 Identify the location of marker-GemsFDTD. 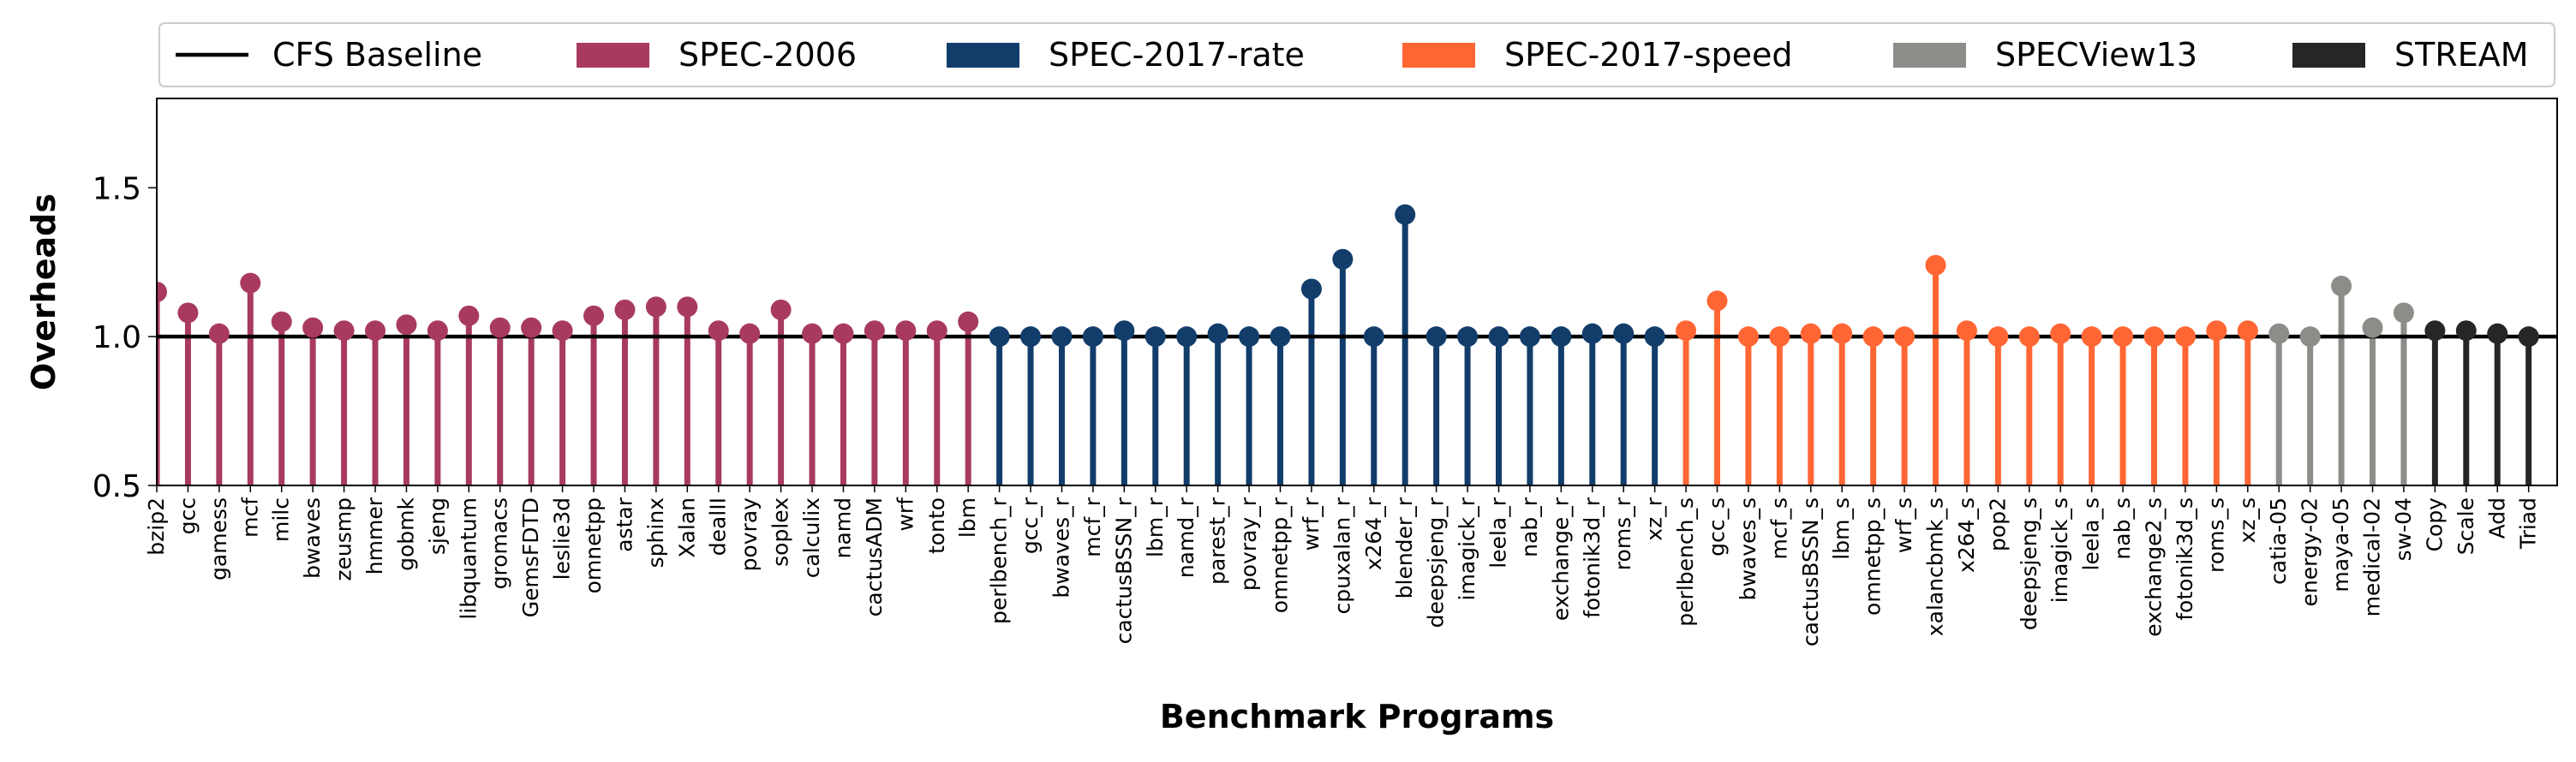
(532, 327).